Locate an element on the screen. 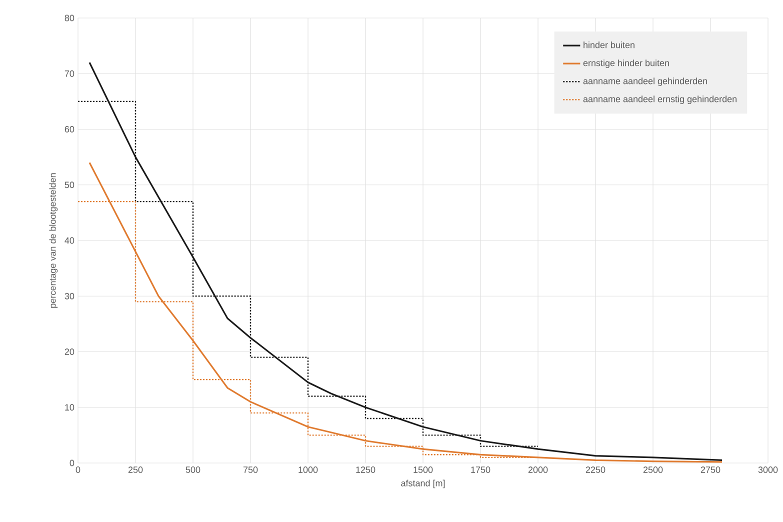 This screenshot has height=522, width=783. y-tick-label: 0 is located at coordinates (72, 463).